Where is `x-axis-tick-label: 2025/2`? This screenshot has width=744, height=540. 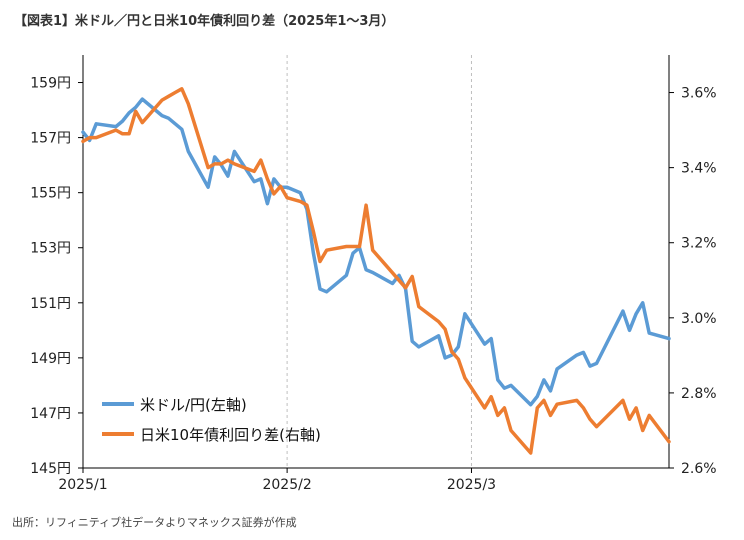
x-axis-tick-label: 2025/2 is located at coordinates (286, 485).